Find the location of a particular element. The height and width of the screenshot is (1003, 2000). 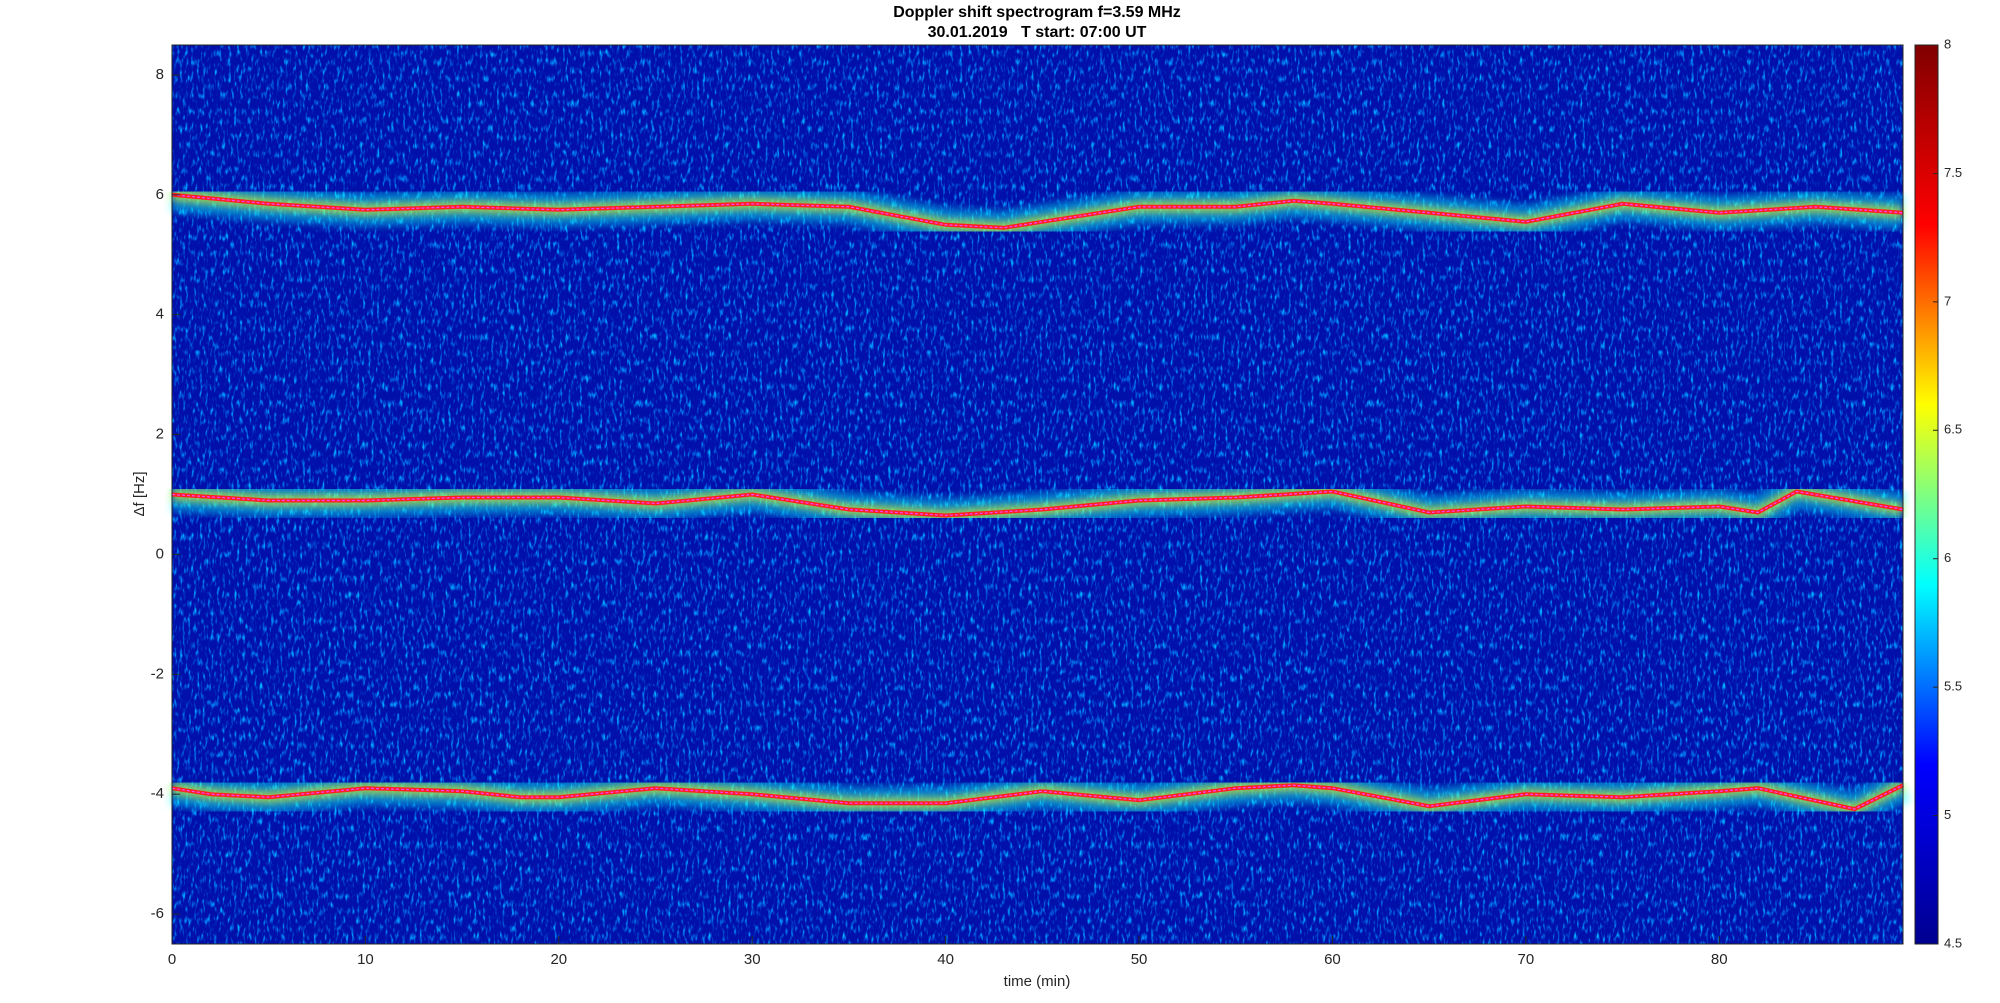

y-tick-label: -4 is located at coordinates (157, 793).